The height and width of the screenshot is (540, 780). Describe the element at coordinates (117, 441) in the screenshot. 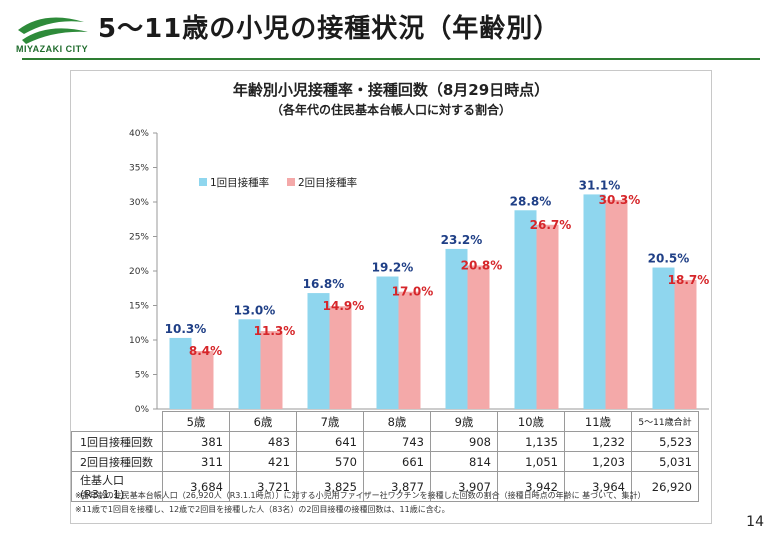

I see `table-row-label: 1回目接種回数` at that location.